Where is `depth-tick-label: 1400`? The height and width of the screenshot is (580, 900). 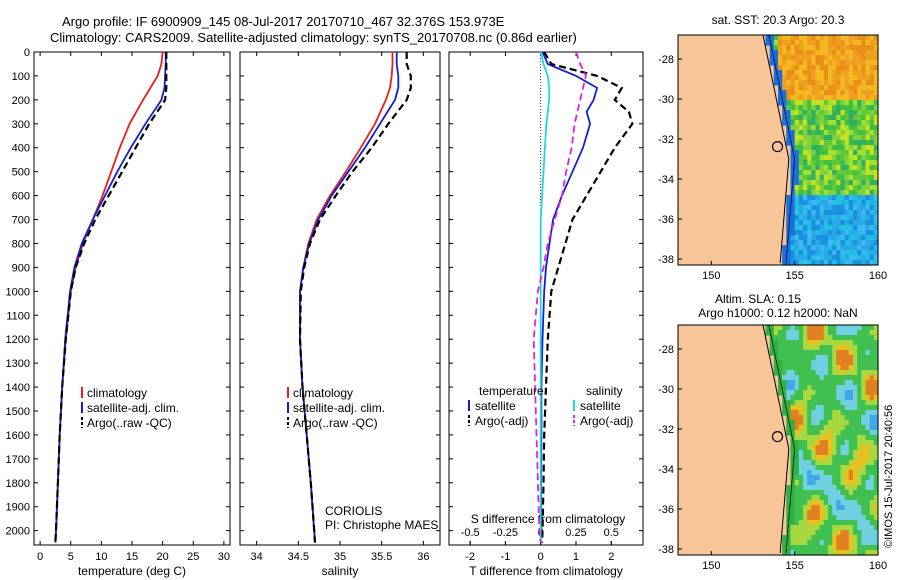 depth-tick-label: 1400 is located at coordinates (18, 388).